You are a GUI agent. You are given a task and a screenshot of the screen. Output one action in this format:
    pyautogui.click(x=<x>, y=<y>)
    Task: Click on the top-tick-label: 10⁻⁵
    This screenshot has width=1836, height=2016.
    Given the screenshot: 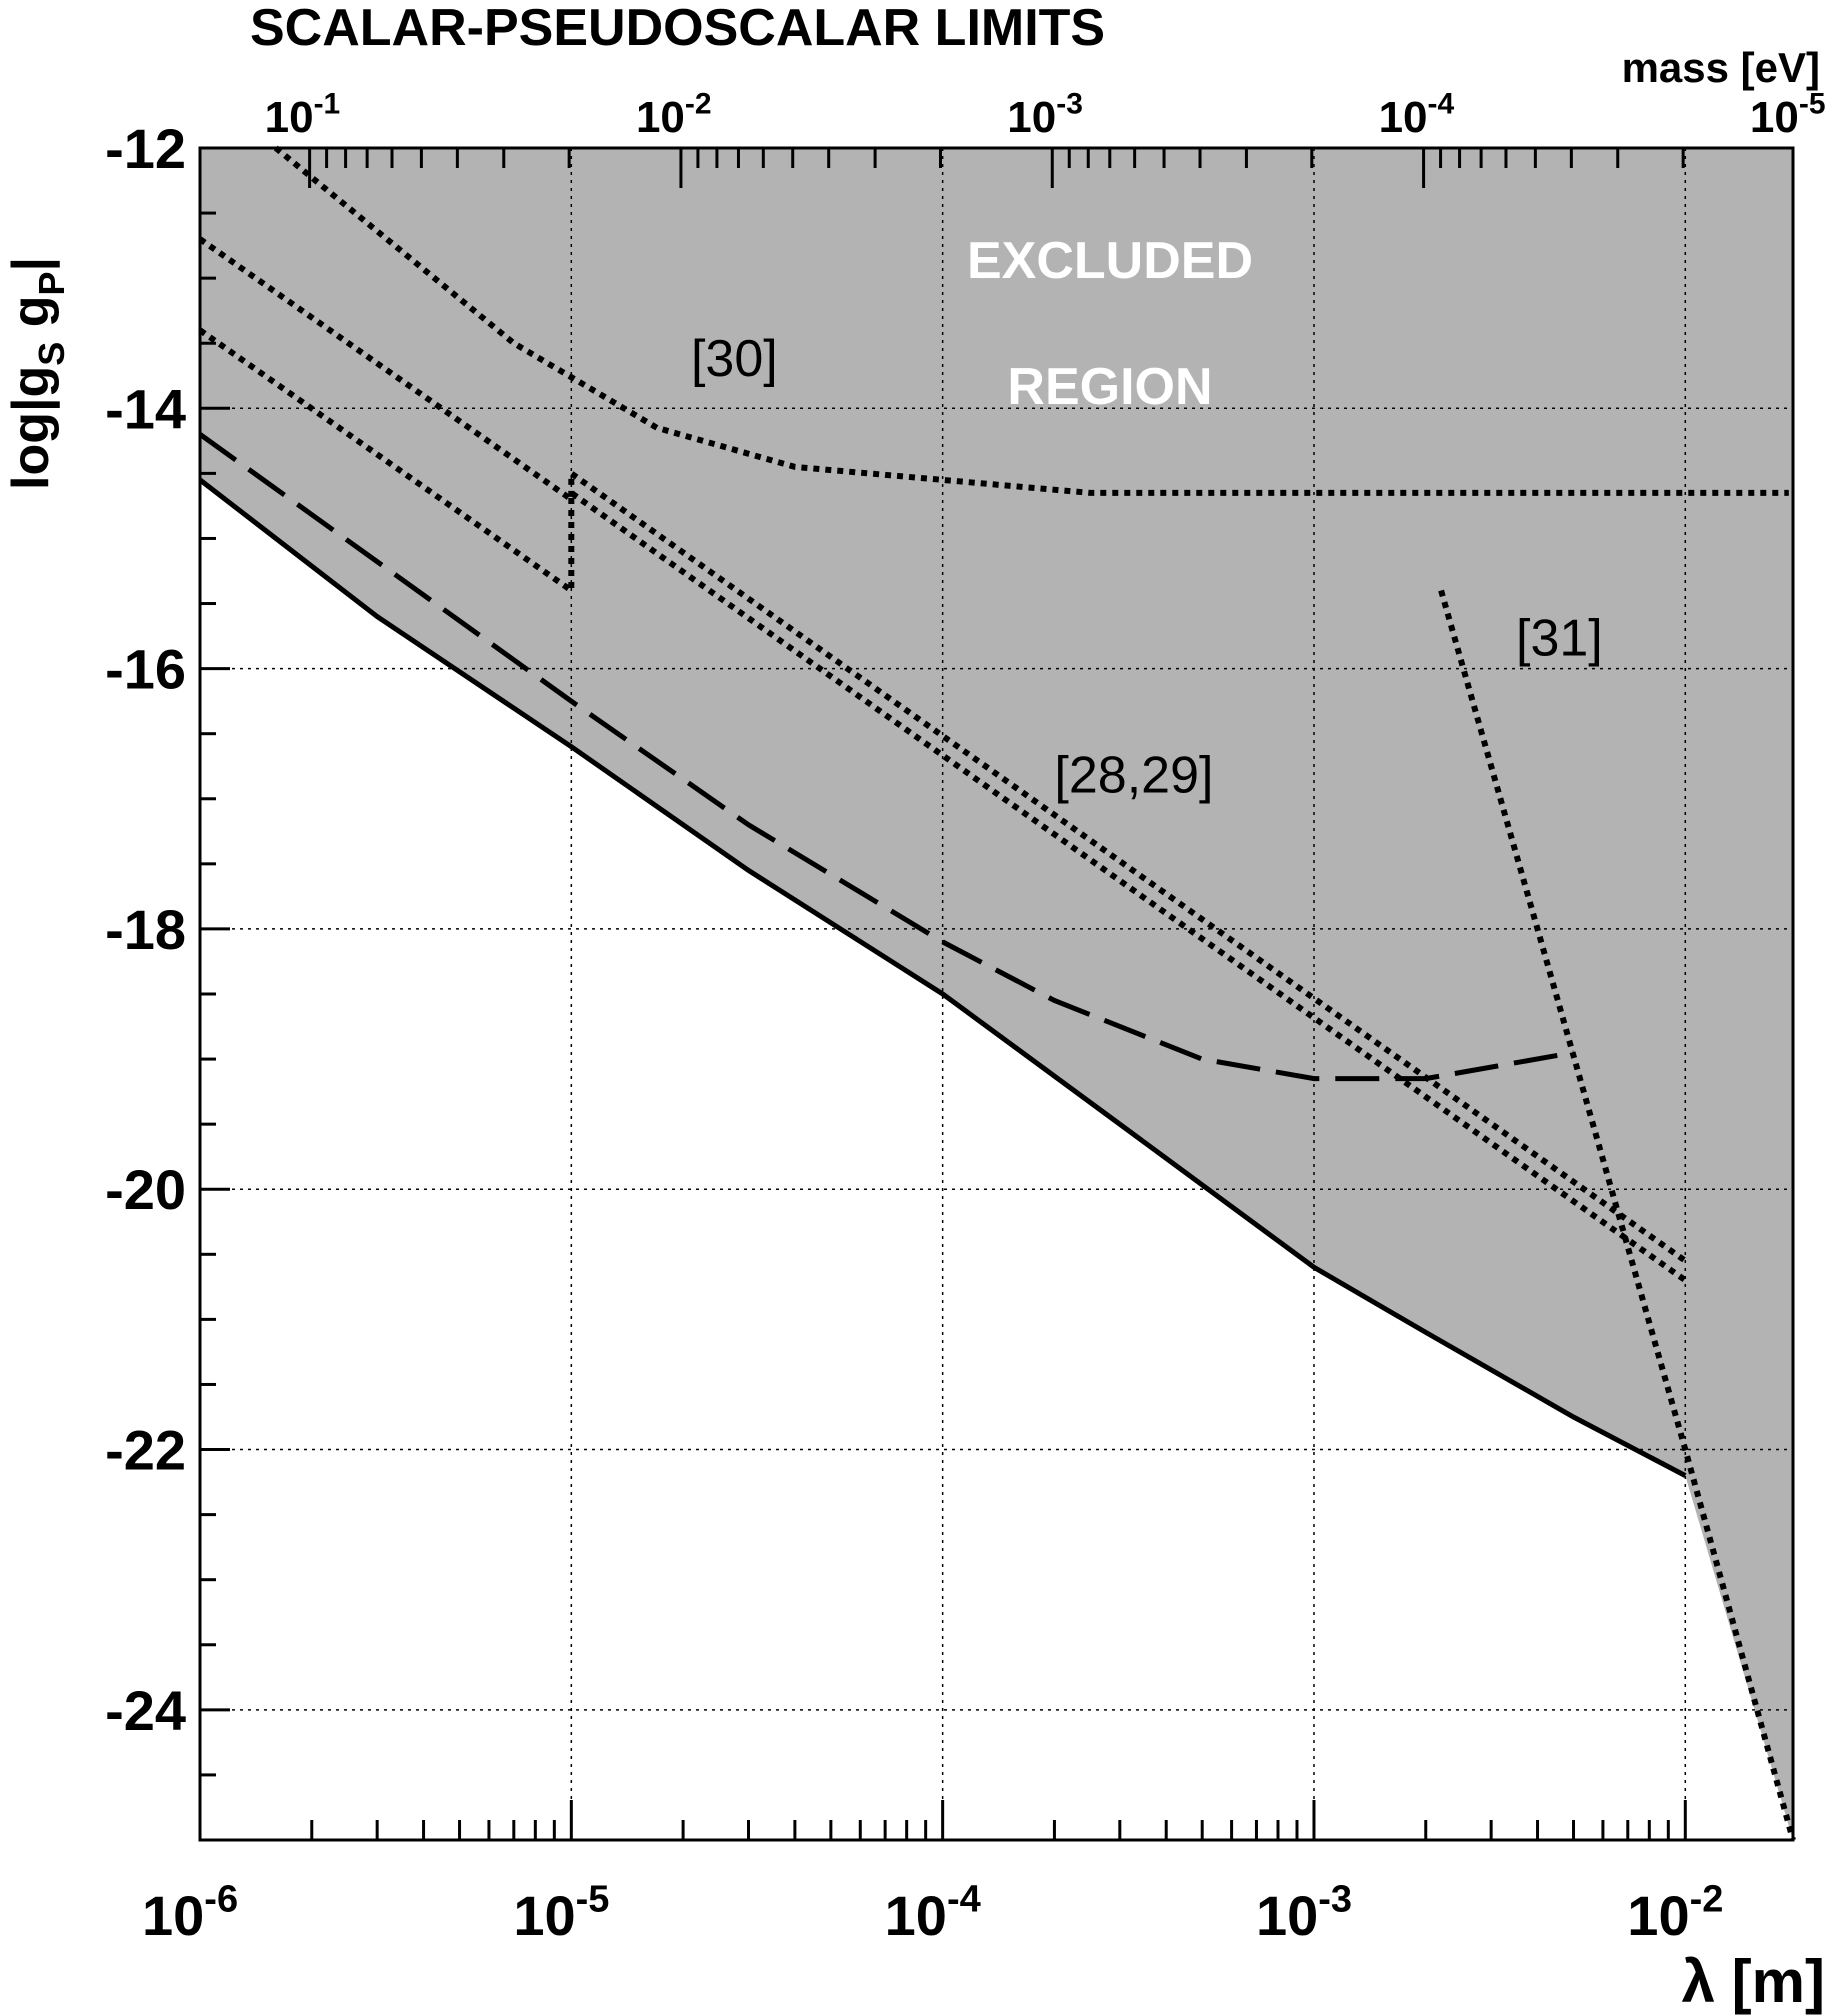 What is the action you would take?
    pyautogui.click(x=1788, y=115)
    